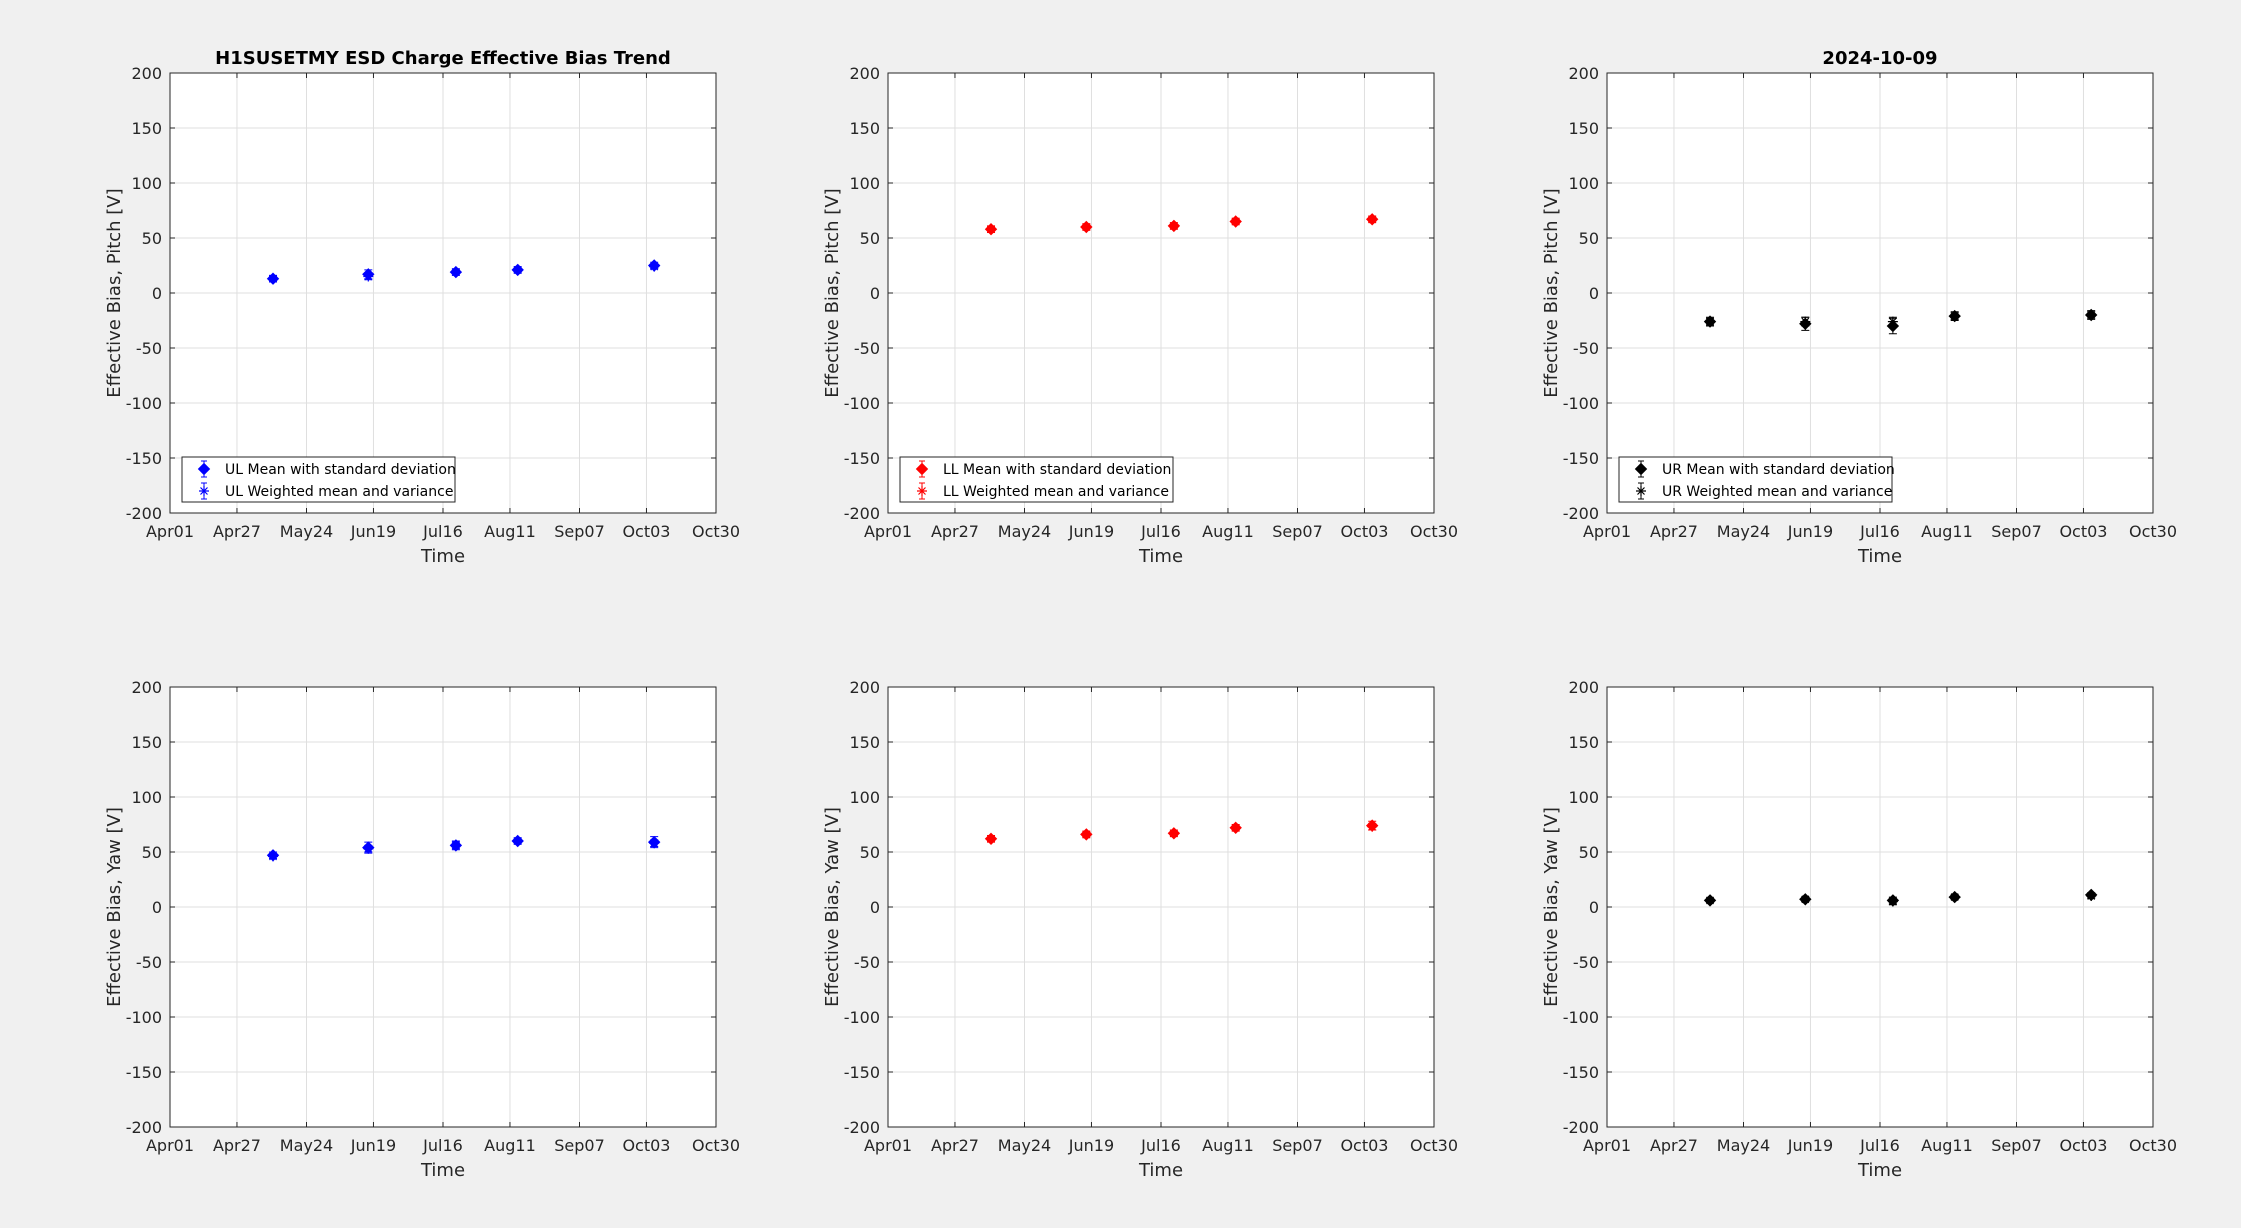 The height and width of the screenshot is (1228, 2241). I want to click on legend-entry: UL Mean with standard deviation, so click(340, 470).